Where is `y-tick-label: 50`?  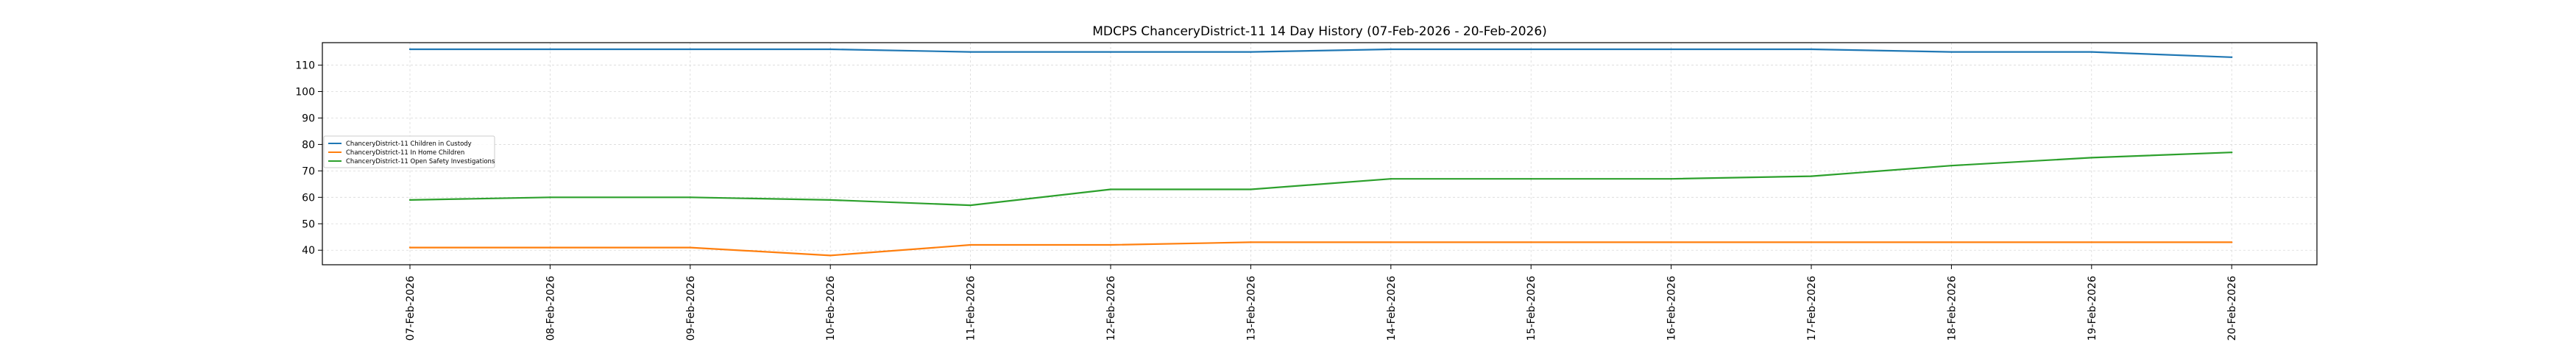
y-tick-label: 50 is located at coordinates (308, 224).